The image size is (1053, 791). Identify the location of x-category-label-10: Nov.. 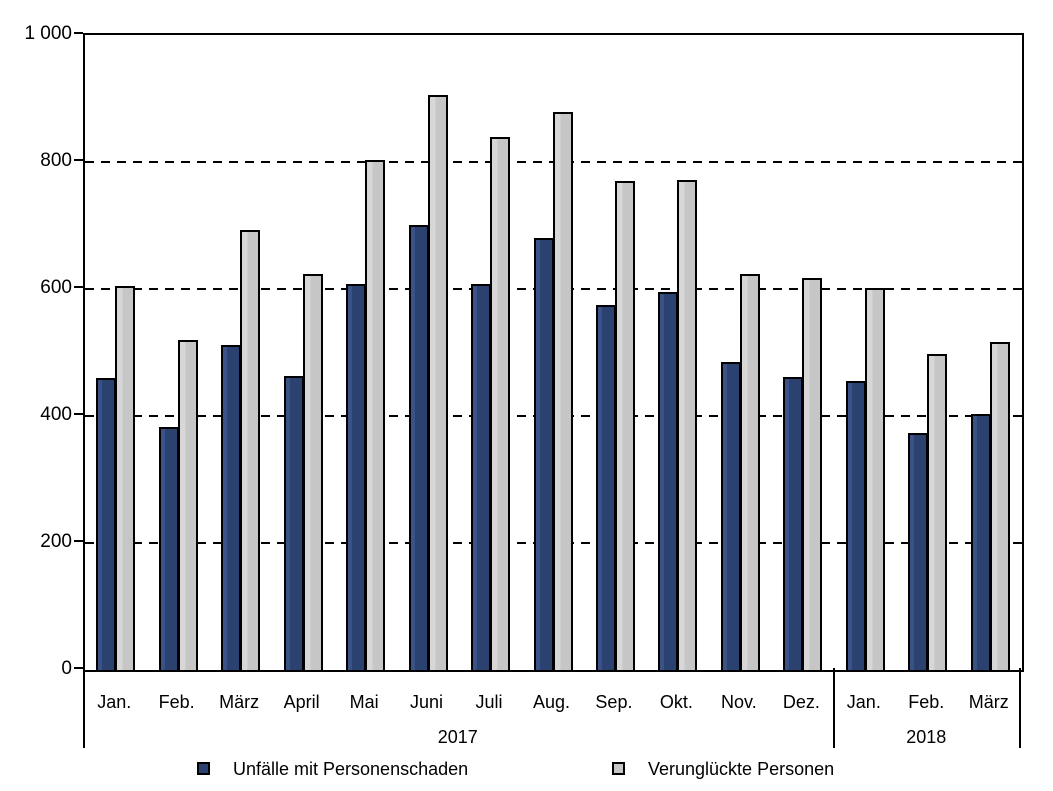
(739, 702).